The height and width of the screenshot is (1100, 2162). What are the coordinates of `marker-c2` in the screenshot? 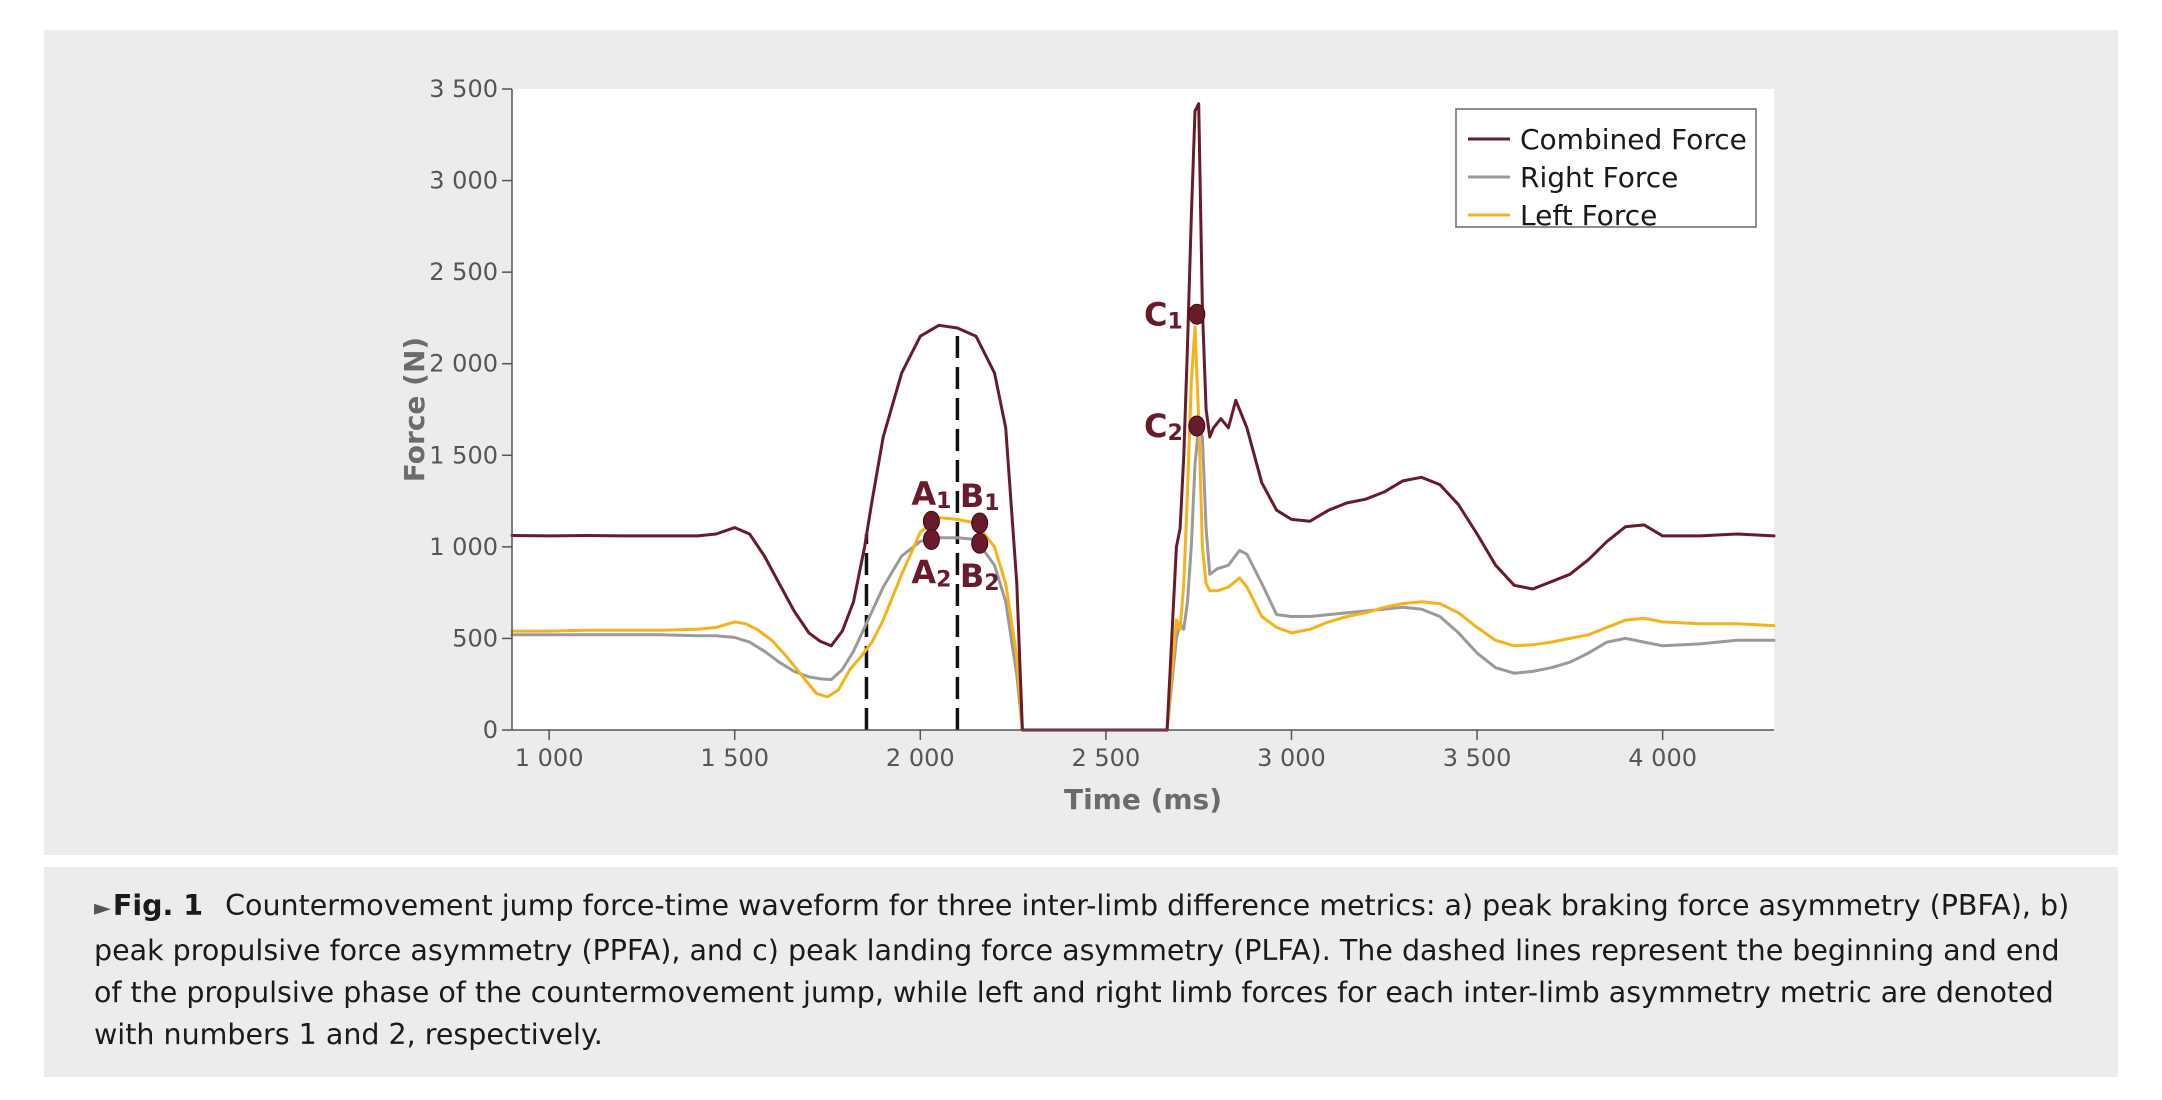 It's located at (1197, 426).